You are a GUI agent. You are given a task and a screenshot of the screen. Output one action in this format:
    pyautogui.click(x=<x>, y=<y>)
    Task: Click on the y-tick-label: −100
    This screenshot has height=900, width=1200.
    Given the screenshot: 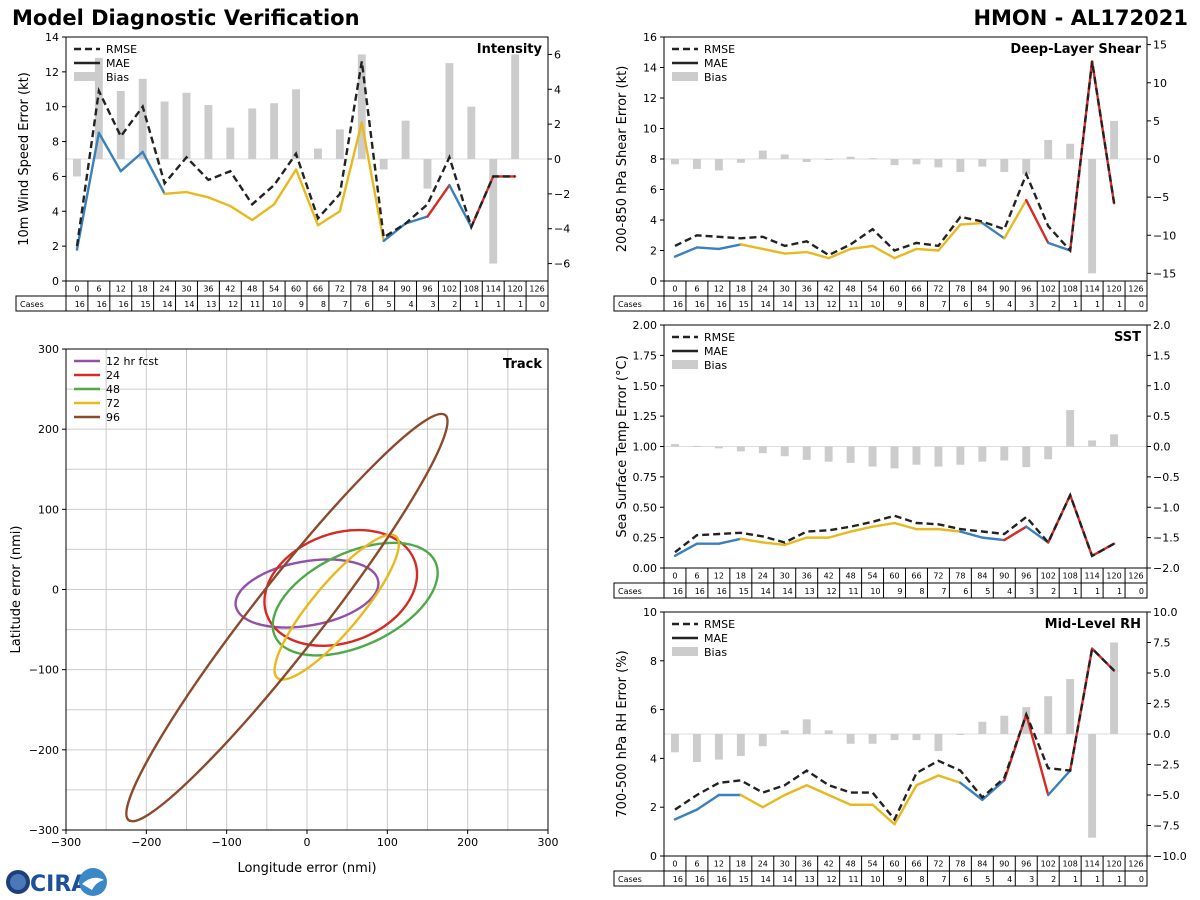 What is the action you would take?
    pyautogui.click(x=44, y=670)
    